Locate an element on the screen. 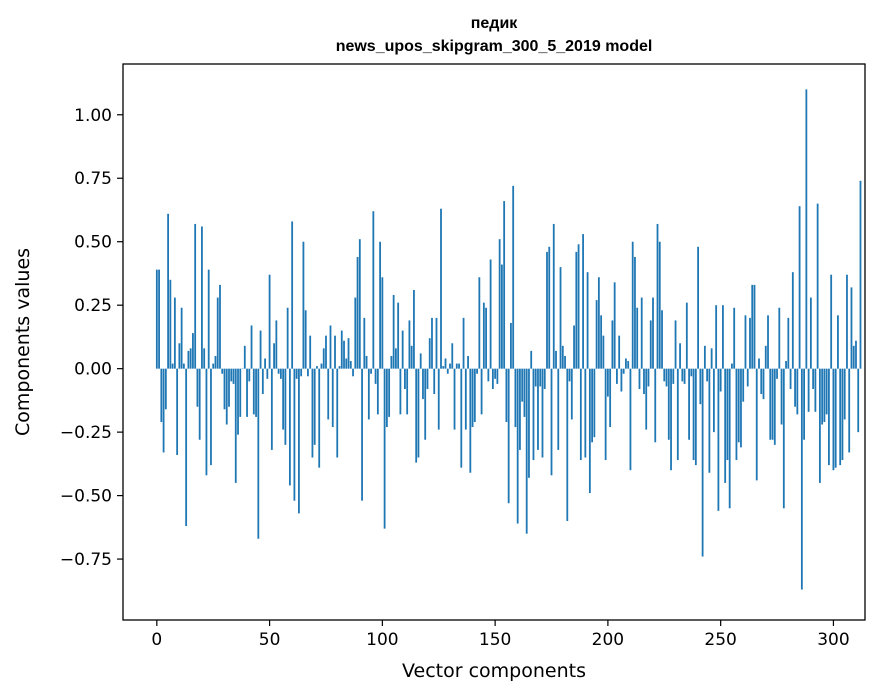 The image size is (880, 696). x-axis-ticks: 0 50 100 150 200 250 300 is located at coordinates (500, 635).